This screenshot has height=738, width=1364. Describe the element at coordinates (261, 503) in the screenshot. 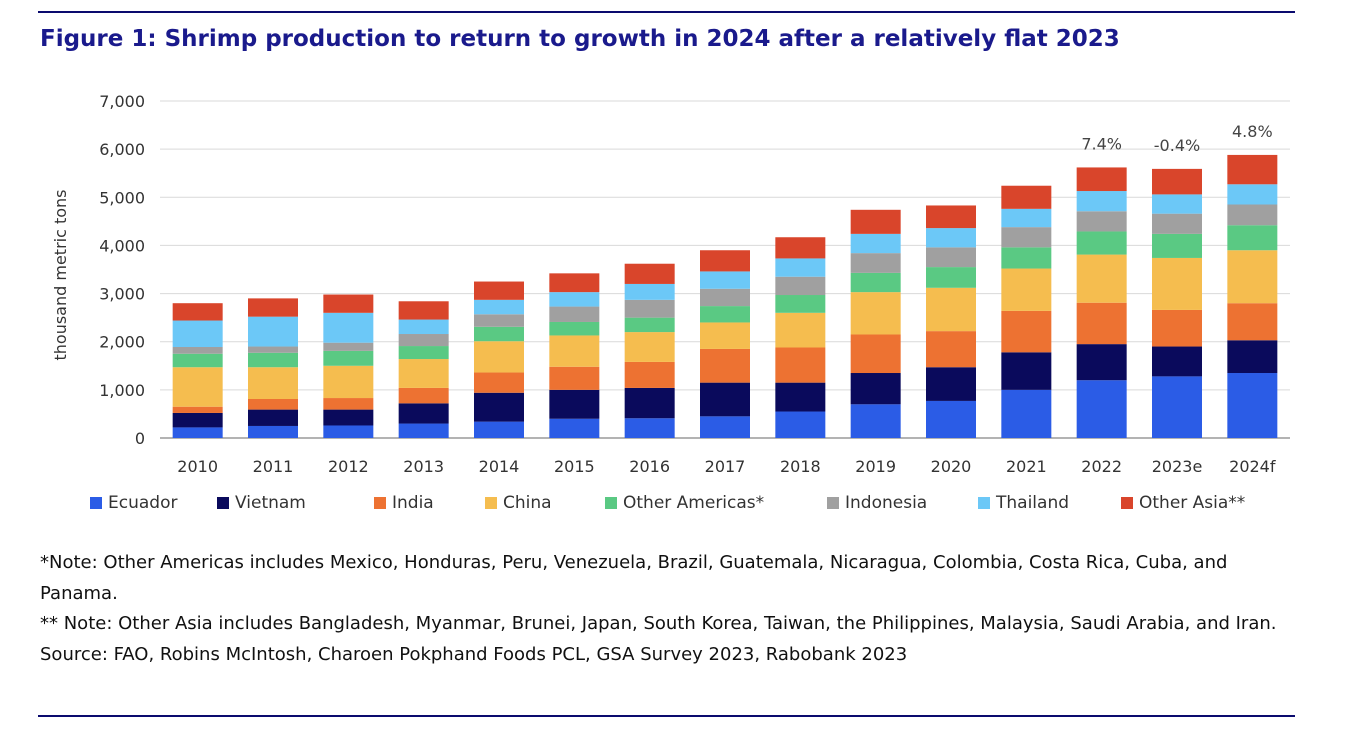

I see `legend-item: Vietnam` at that location.